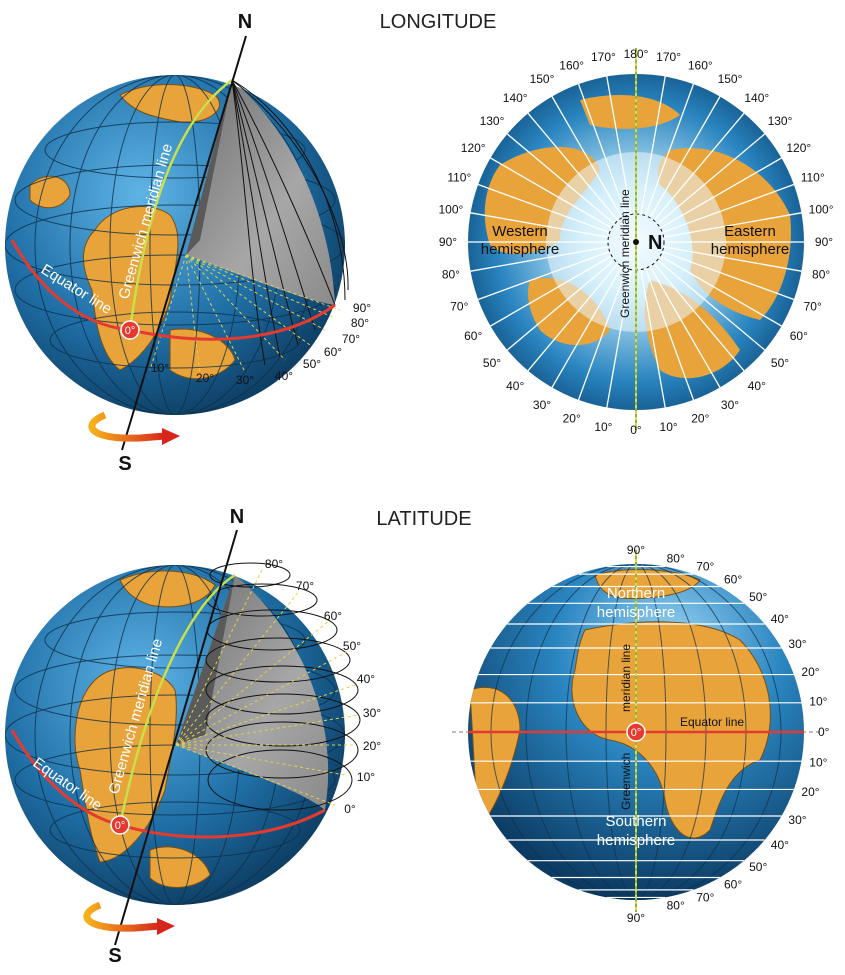 The width and height of the screenshot is (845, 975). I want to click on lat-deg-60: 60°, so click(333, 616).